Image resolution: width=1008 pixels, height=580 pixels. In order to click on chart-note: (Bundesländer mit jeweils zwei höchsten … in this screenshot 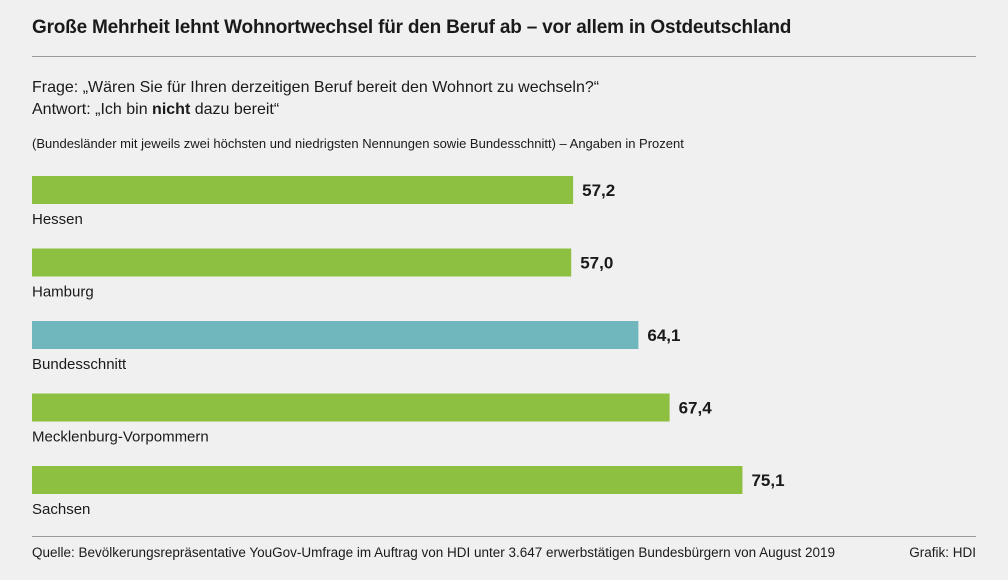, I will do `click(358, 143)`.